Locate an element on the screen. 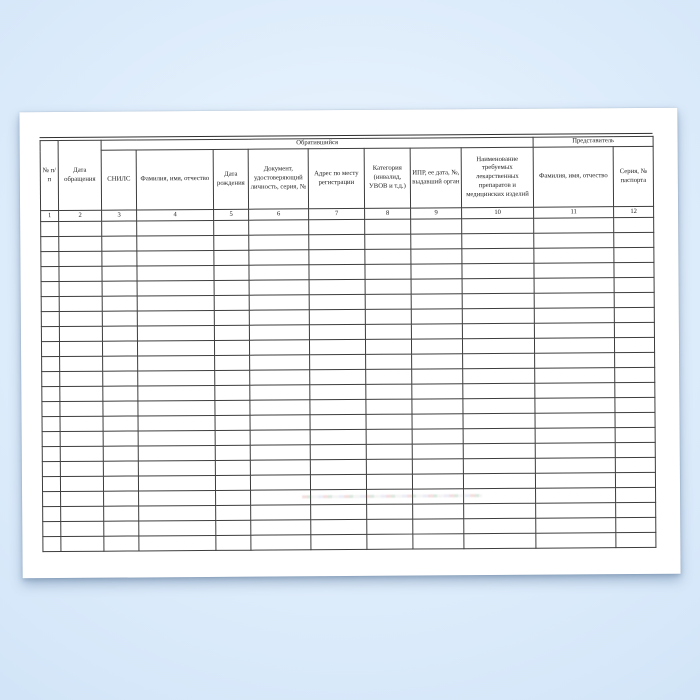 This screenshot has height=700, width=700. col-header-birth-date: Дата рождения is located at coordinates (231, 179).